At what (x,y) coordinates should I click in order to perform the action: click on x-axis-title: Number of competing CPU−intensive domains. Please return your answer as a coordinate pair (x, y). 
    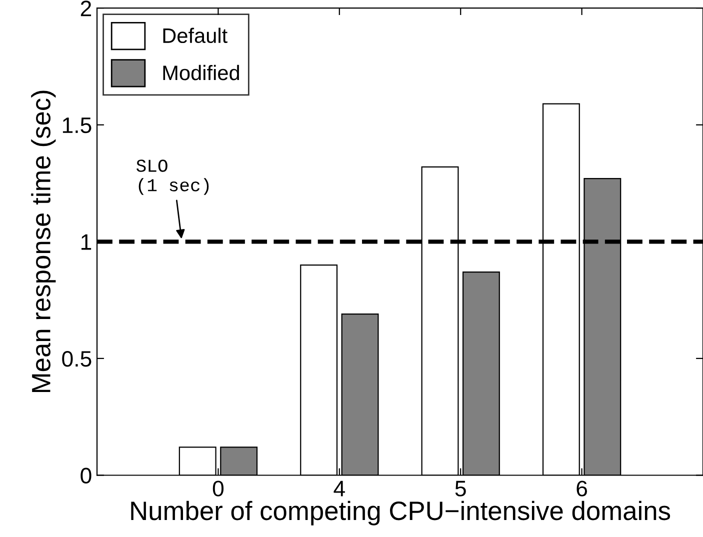
    Looking at the image, I should click on (400, 513).